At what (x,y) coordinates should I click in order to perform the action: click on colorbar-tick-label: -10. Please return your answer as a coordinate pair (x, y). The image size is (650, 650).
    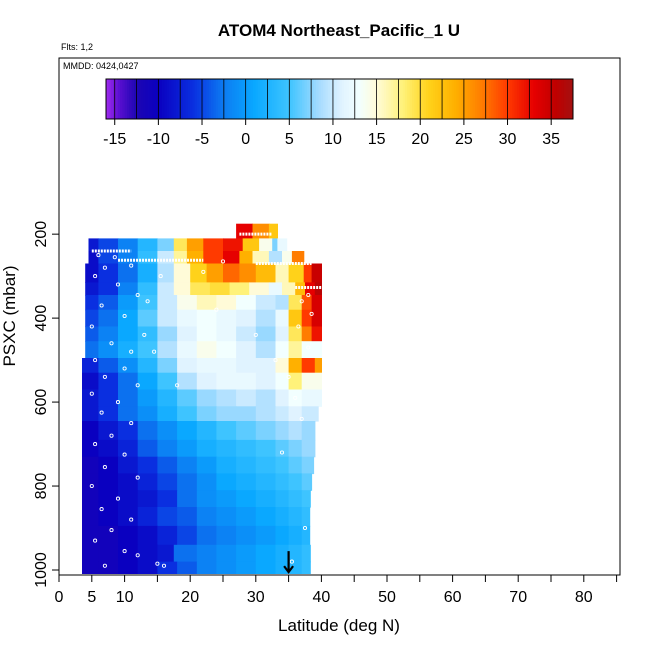
    Looking at the image, I should click on (158, 139).